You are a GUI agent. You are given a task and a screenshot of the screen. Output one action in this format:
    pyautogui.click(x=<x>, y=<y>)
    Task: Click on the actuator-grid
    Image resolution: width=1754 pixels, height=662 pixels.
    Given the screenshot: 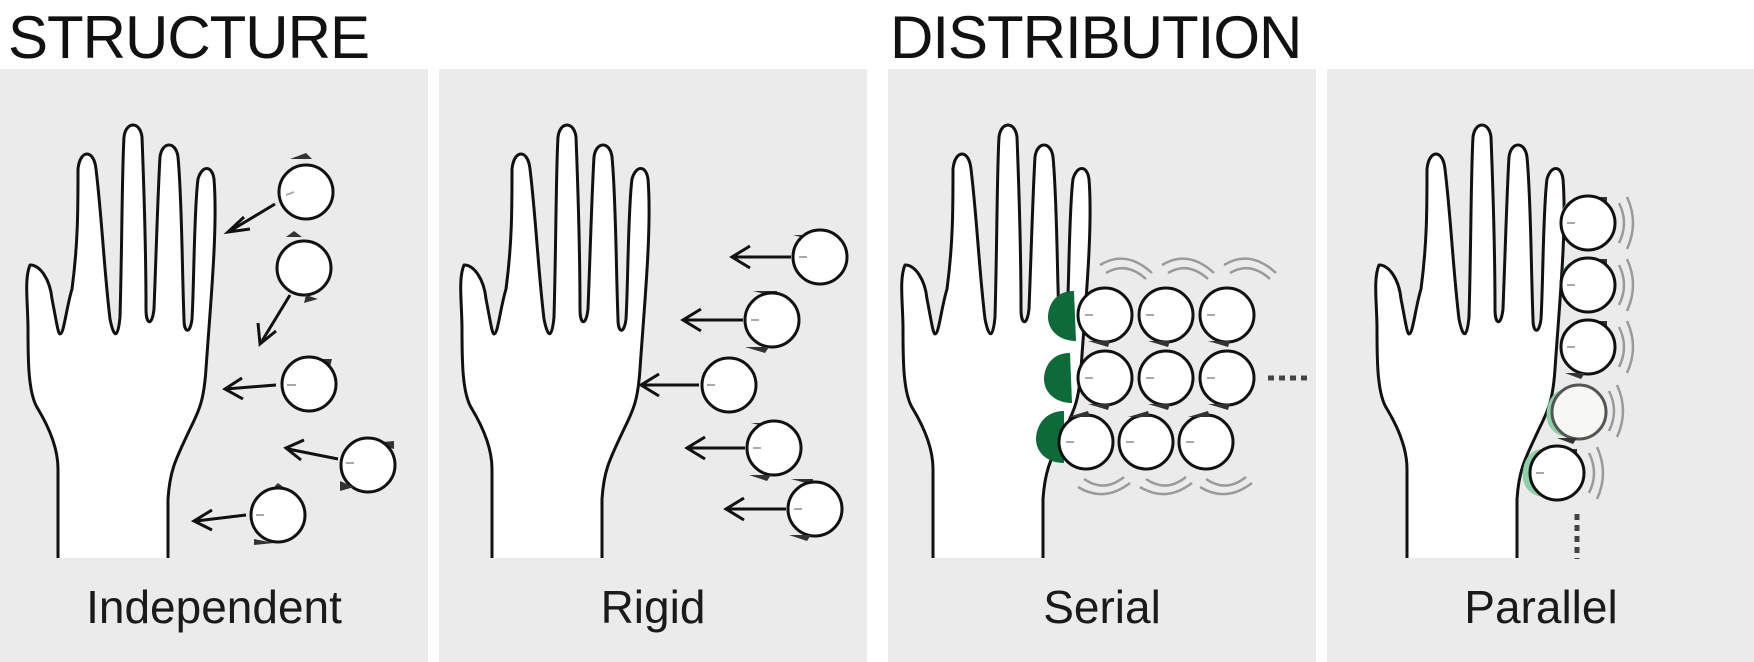 What is the action you would take?
    pyautogui.click(x=1156, y=378)
    